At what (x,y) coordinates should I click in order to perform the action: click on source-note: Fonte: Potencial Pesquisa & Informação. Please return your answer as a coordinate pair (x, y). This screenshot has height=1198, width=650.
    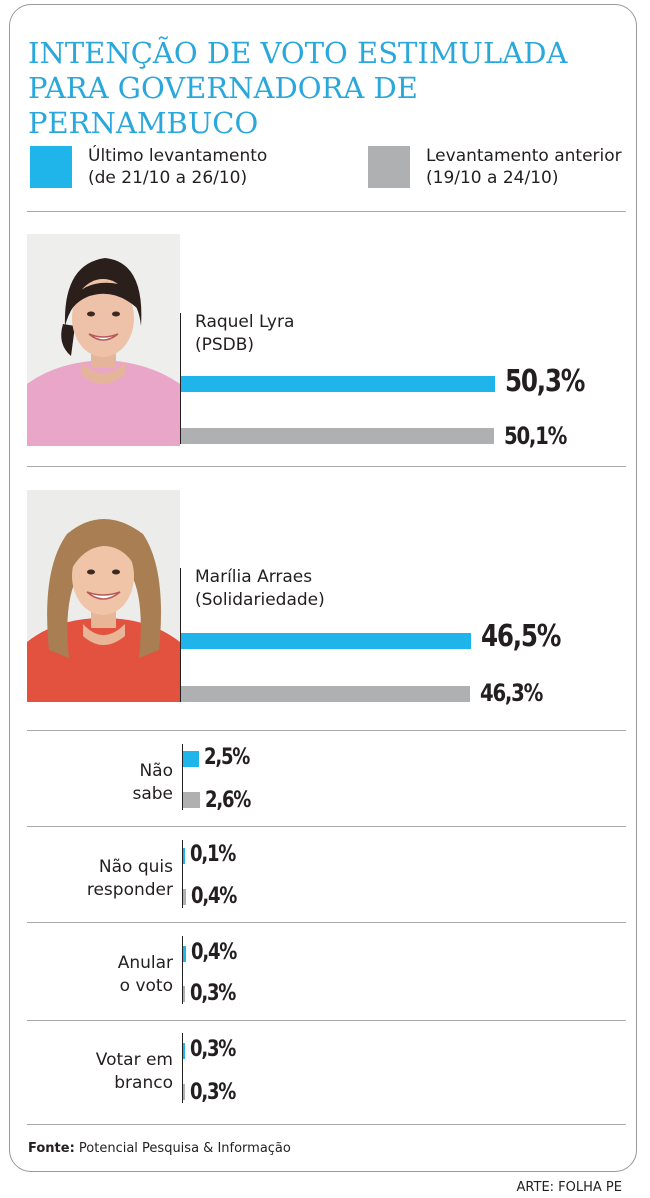
    Looking at the image, I should click on (159, 1148).